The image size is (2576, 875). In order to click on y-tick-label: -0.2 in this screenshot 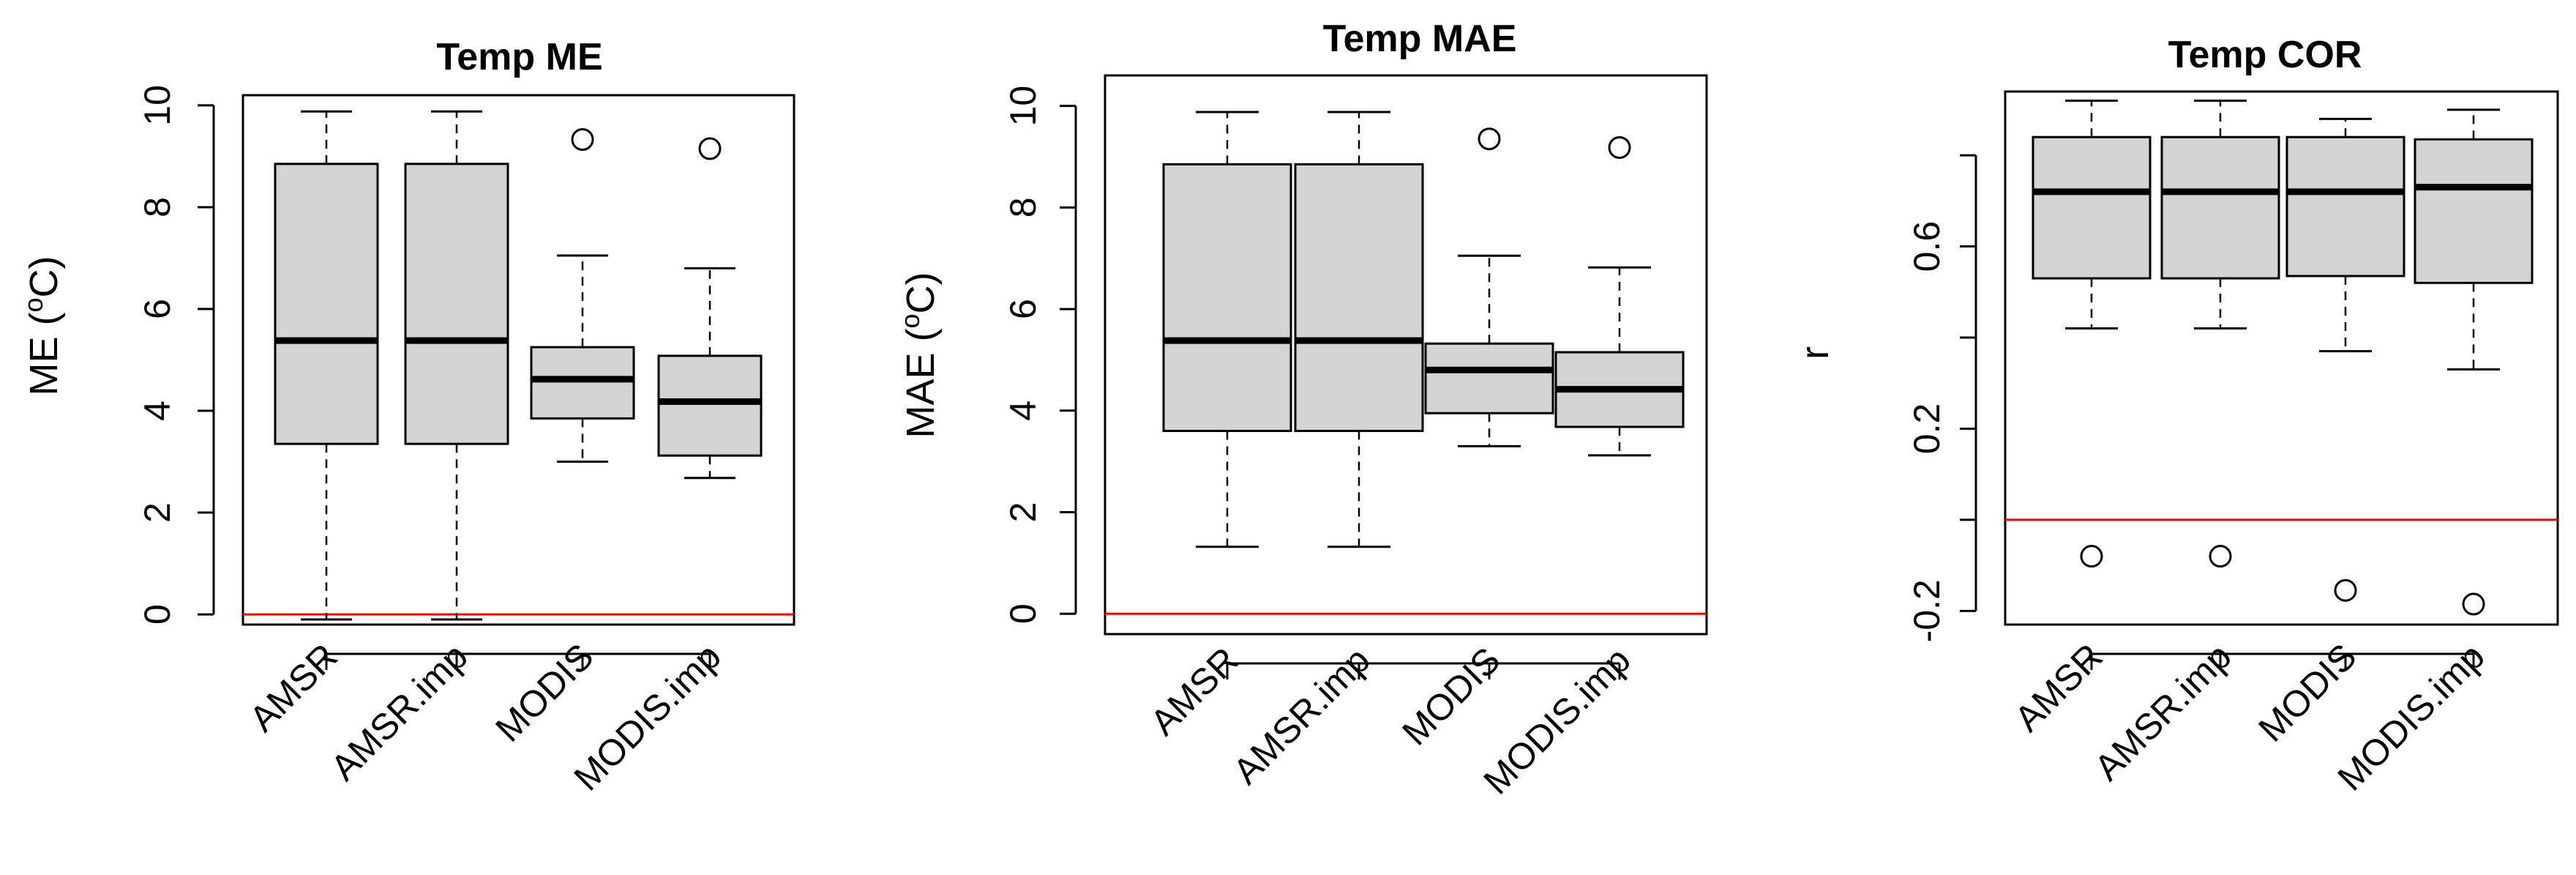, I will do `click(1926, 610)`.